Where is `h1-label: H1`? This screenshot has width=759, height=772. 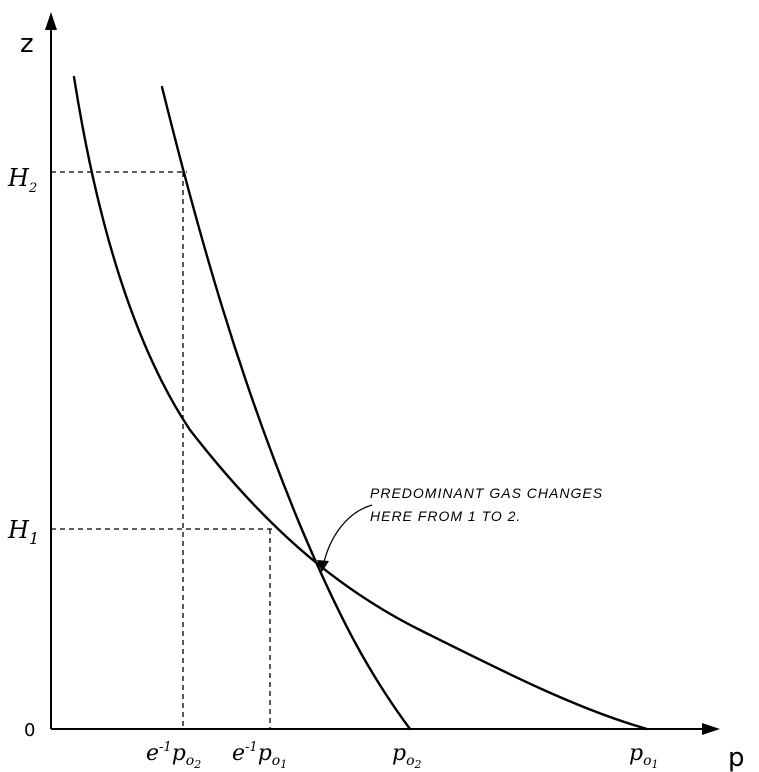 h1-label: H1 is located at coordinates (23, 532).